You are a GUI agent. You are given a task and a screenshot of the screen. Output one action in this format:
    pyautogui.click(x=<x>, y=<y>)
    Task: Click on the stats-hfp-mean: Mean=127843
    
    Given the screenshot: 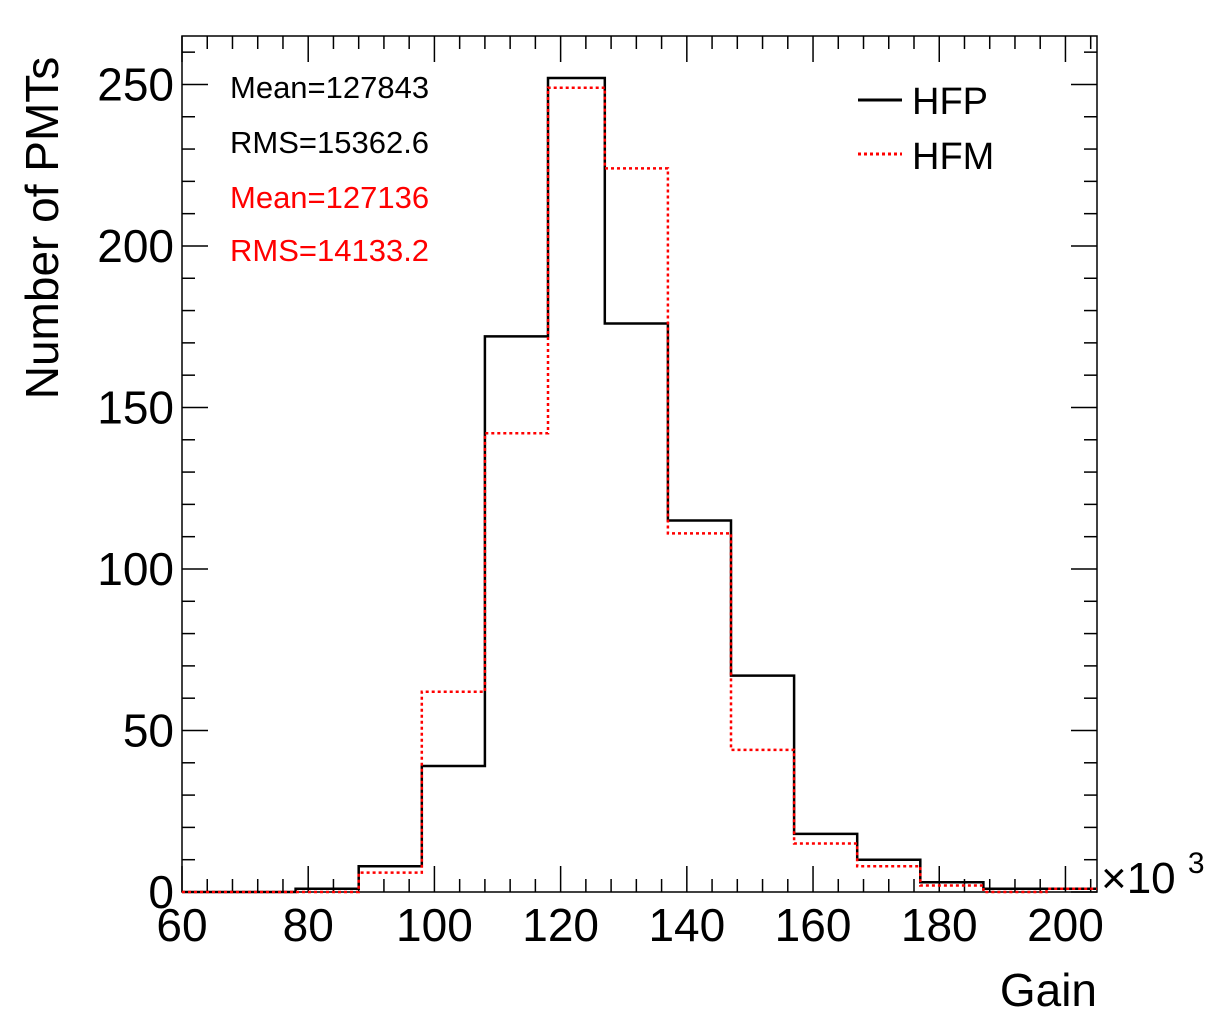 What is the action you would take?
    pyautogui.click(x=329, y=87)
    